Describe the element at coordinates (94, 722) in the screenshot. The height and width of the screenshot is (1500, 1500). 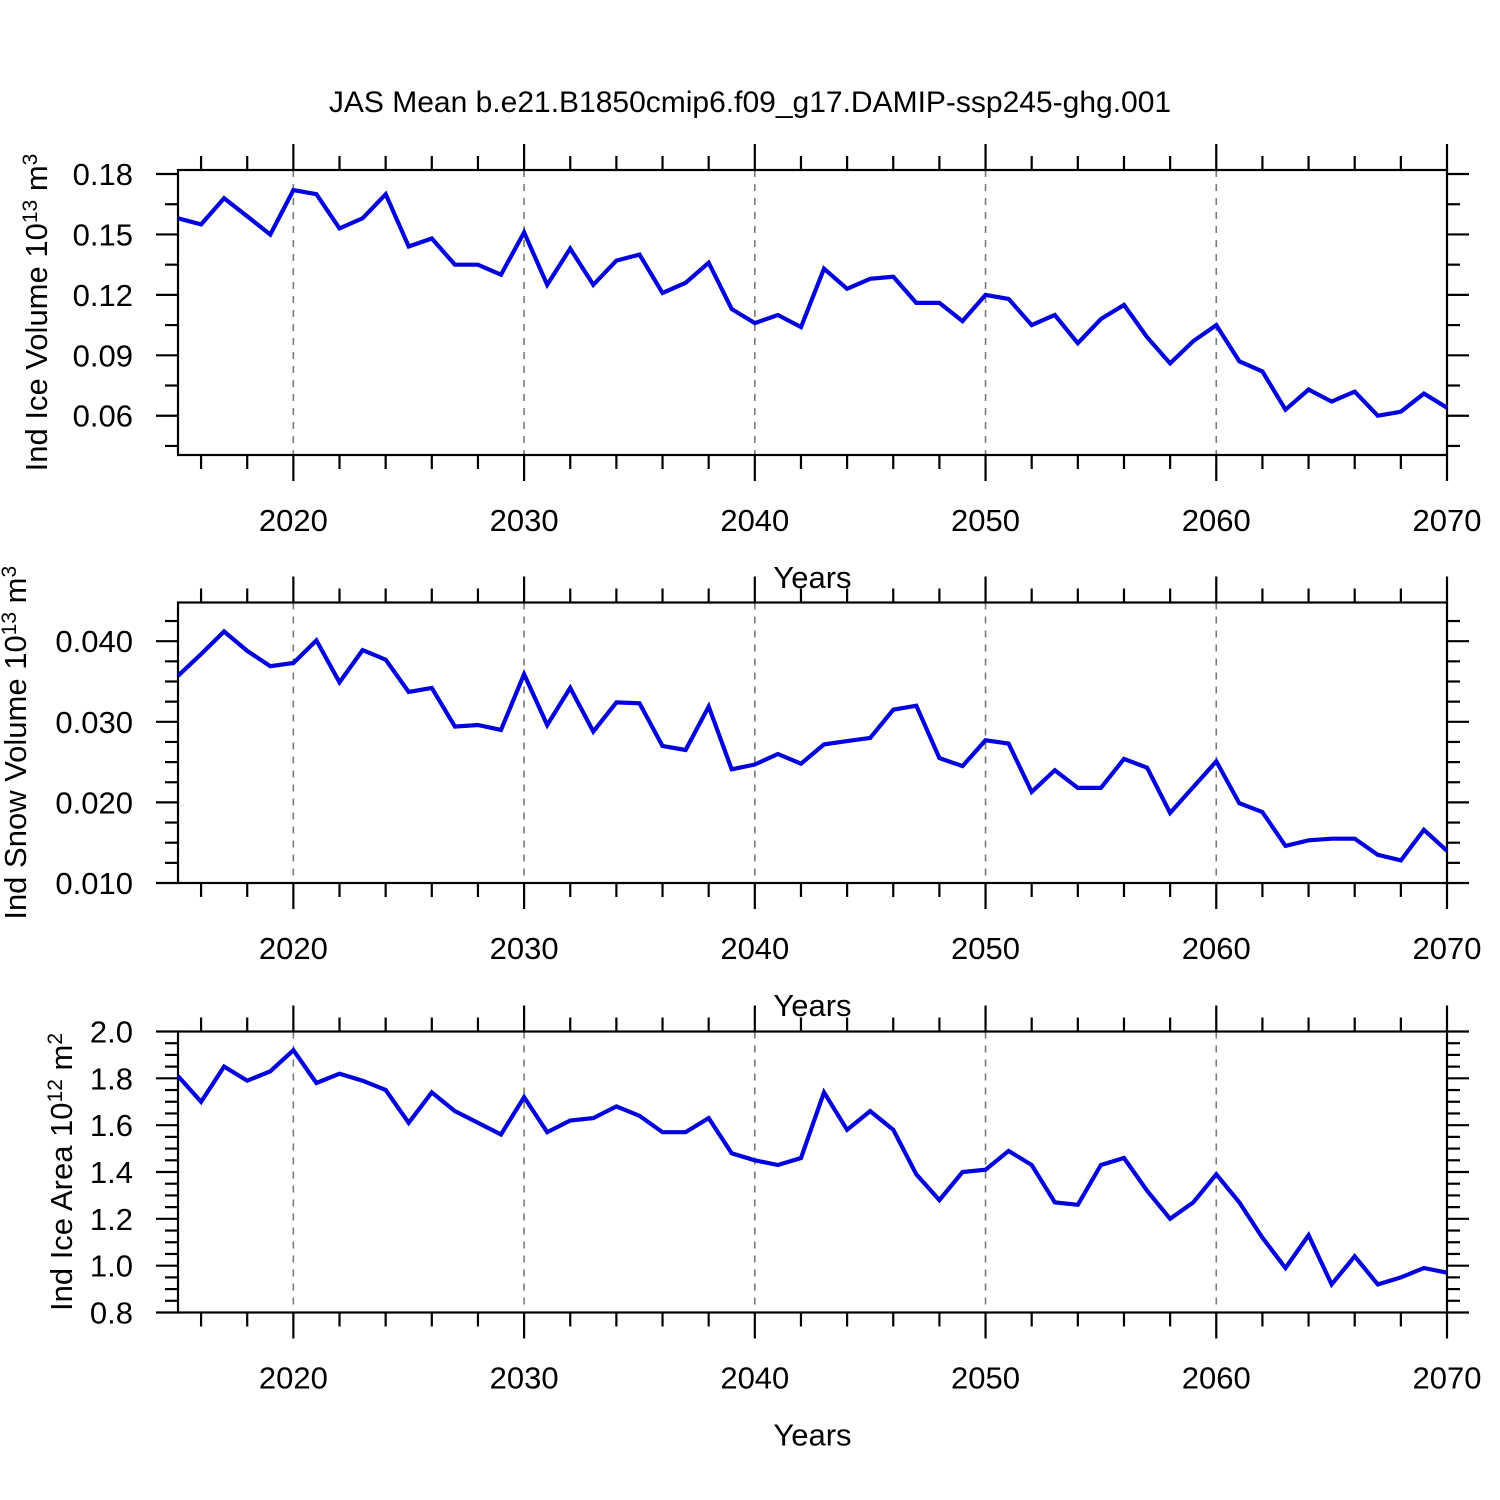
I see `y-tick-label: 0.030` at that location.